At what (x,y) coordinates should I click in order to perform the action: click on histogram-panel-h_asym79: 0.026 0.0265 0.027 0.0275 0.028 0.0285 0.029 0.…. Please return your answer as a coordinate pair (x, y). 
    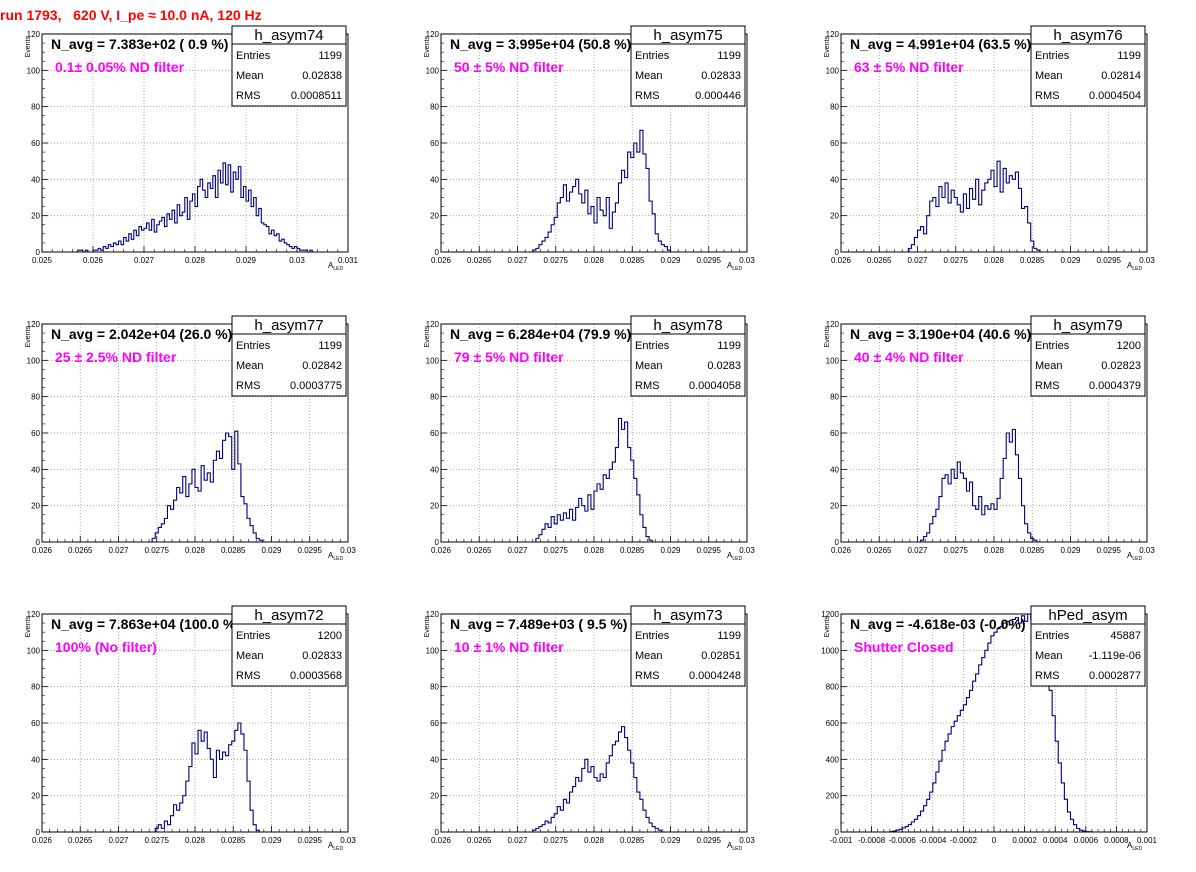
    Looking at the image, I should click on (989, 438).